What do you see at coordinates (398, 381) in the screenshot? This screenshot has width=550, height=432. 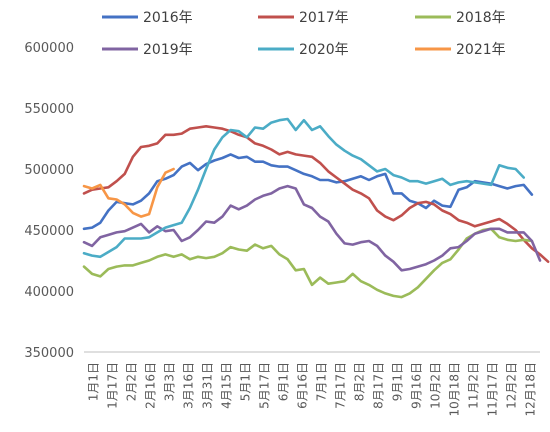 I see `x-tick-label: 9月1日` at bounding box center [398, 381].